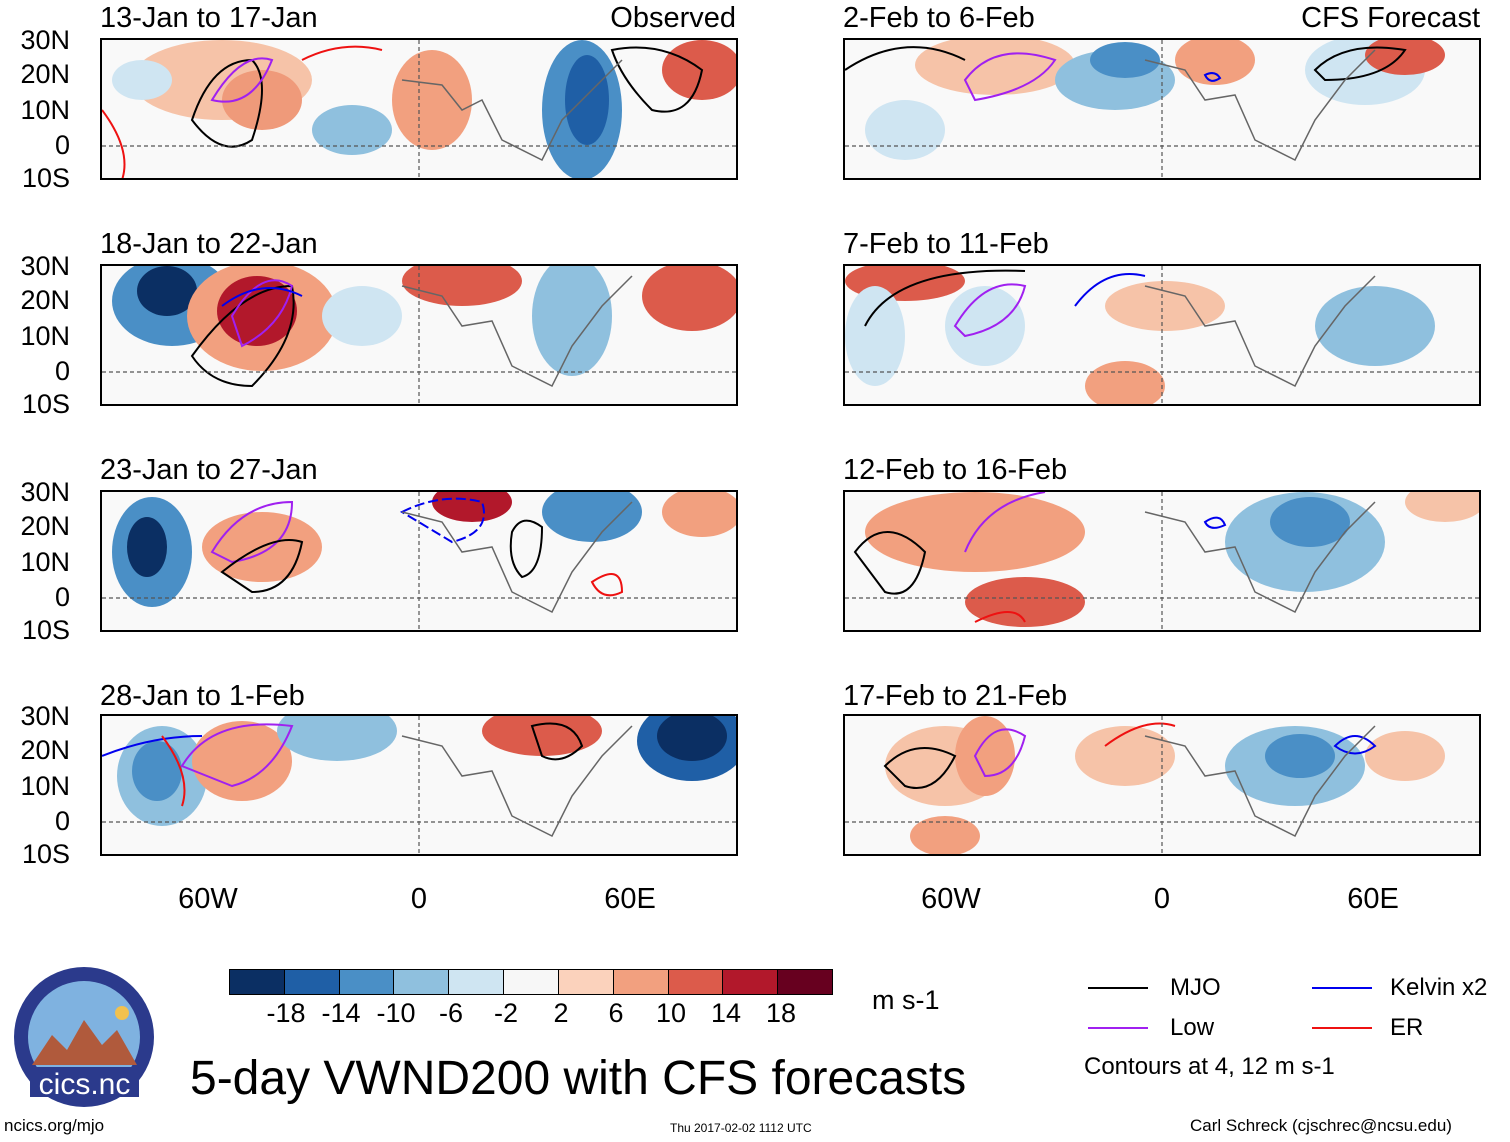 The width and height of the screenshot is (1510, 1142). Describe the element at coordinates (209, 244) in the screenshot. I see `observed-panel-2-title: 18-Jan to 22-Jan` at that location.